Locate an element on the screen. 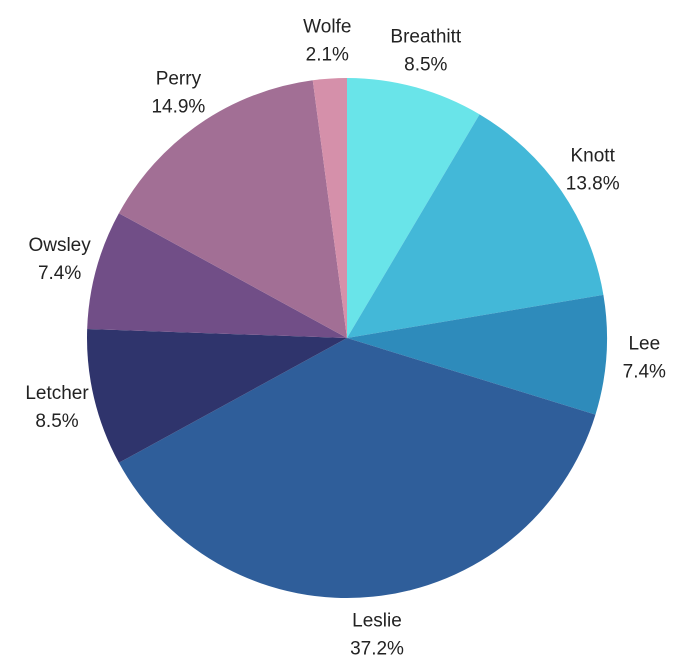  slice-name-label: Breathitt is located at coordinates (425, 37).